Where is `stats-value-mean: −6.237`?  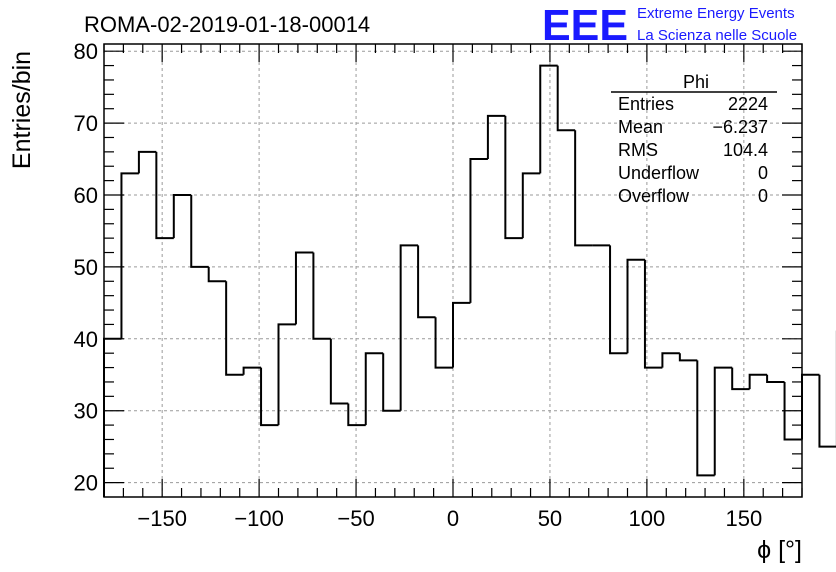 stats-value-mean: −6.237 is located at coordinates (740, 127).